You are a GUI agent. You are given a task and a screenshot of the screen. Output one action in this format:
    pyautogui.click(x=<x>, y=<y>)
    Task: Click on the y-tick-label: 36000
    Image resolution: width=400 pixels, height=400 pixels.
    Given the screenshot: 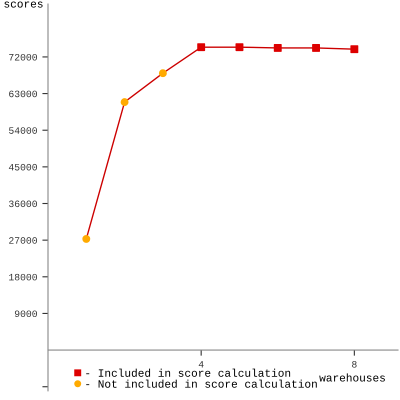 What is the action you would take?
    pyautogui.click(x=23, y=204)
    